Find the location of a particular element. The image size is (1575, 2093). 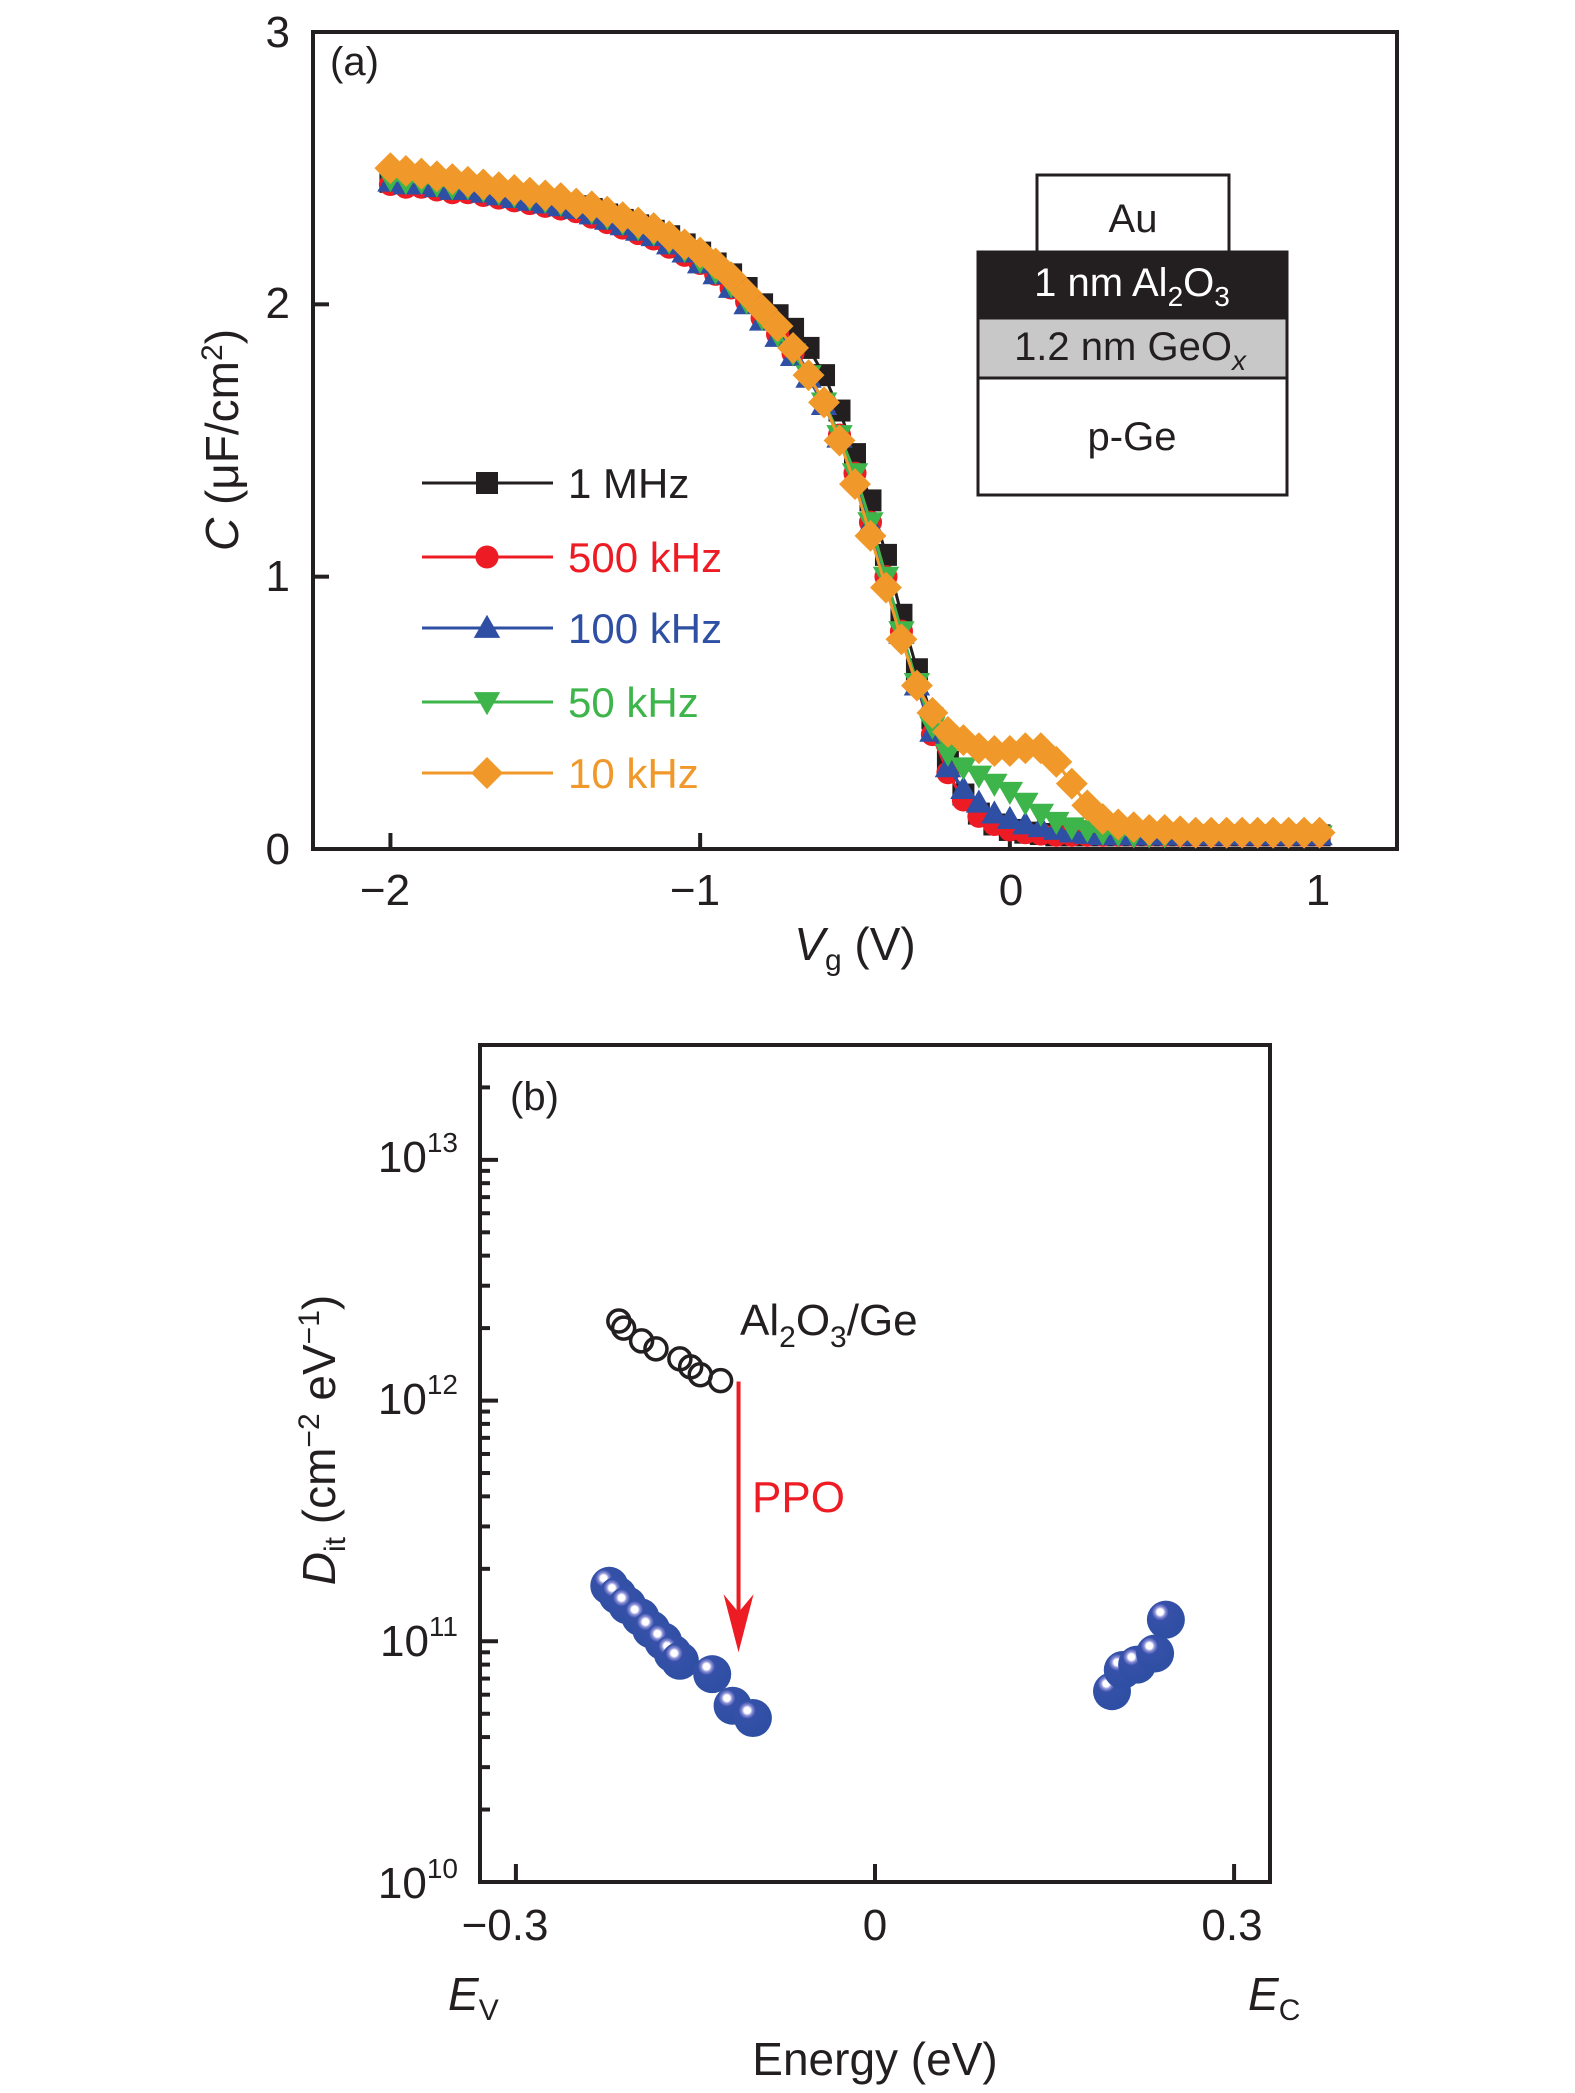

ylabel-a-sup: 2 is located at coordinates (212, 352).